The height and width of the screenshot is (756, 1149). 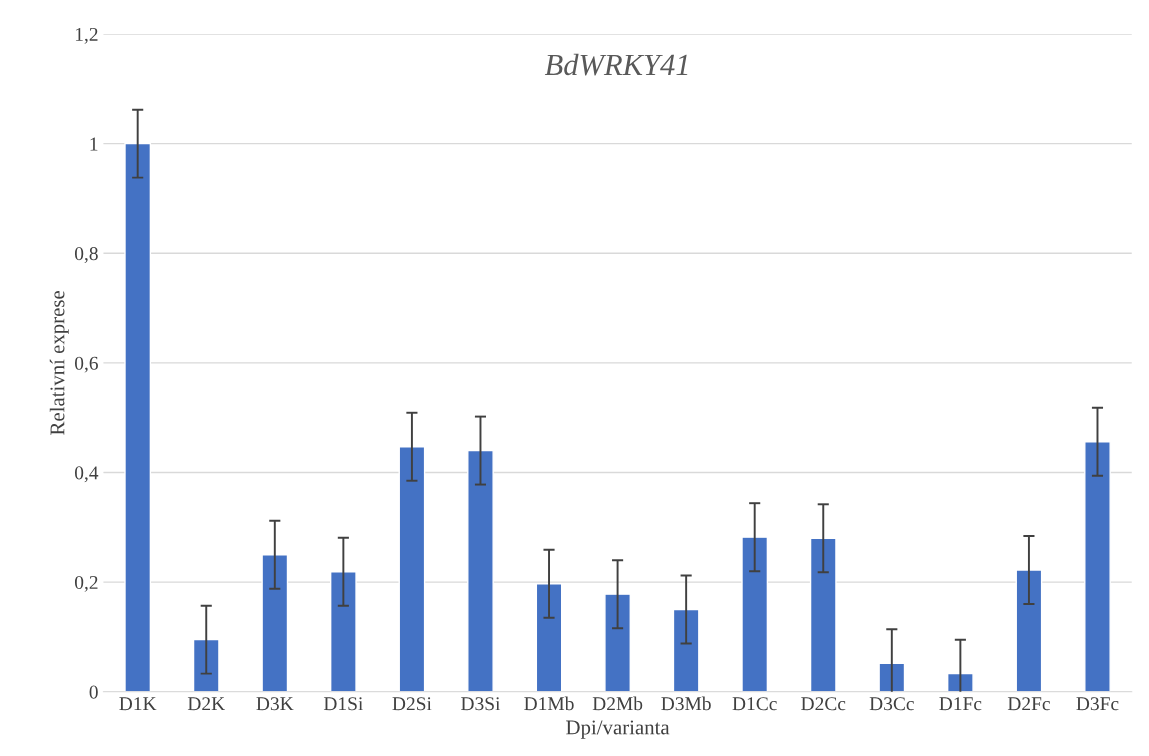 I want to click on y-tick-label: 0,2, so click(x=86, y=583).